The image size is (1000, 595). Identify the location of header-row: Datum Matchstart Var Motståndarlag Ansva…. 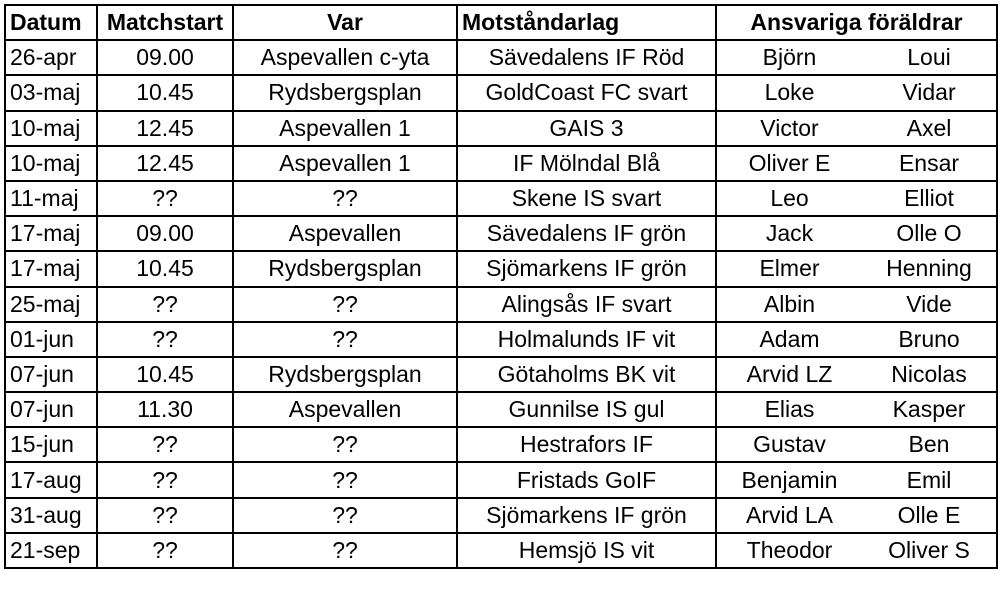
(501, 22).